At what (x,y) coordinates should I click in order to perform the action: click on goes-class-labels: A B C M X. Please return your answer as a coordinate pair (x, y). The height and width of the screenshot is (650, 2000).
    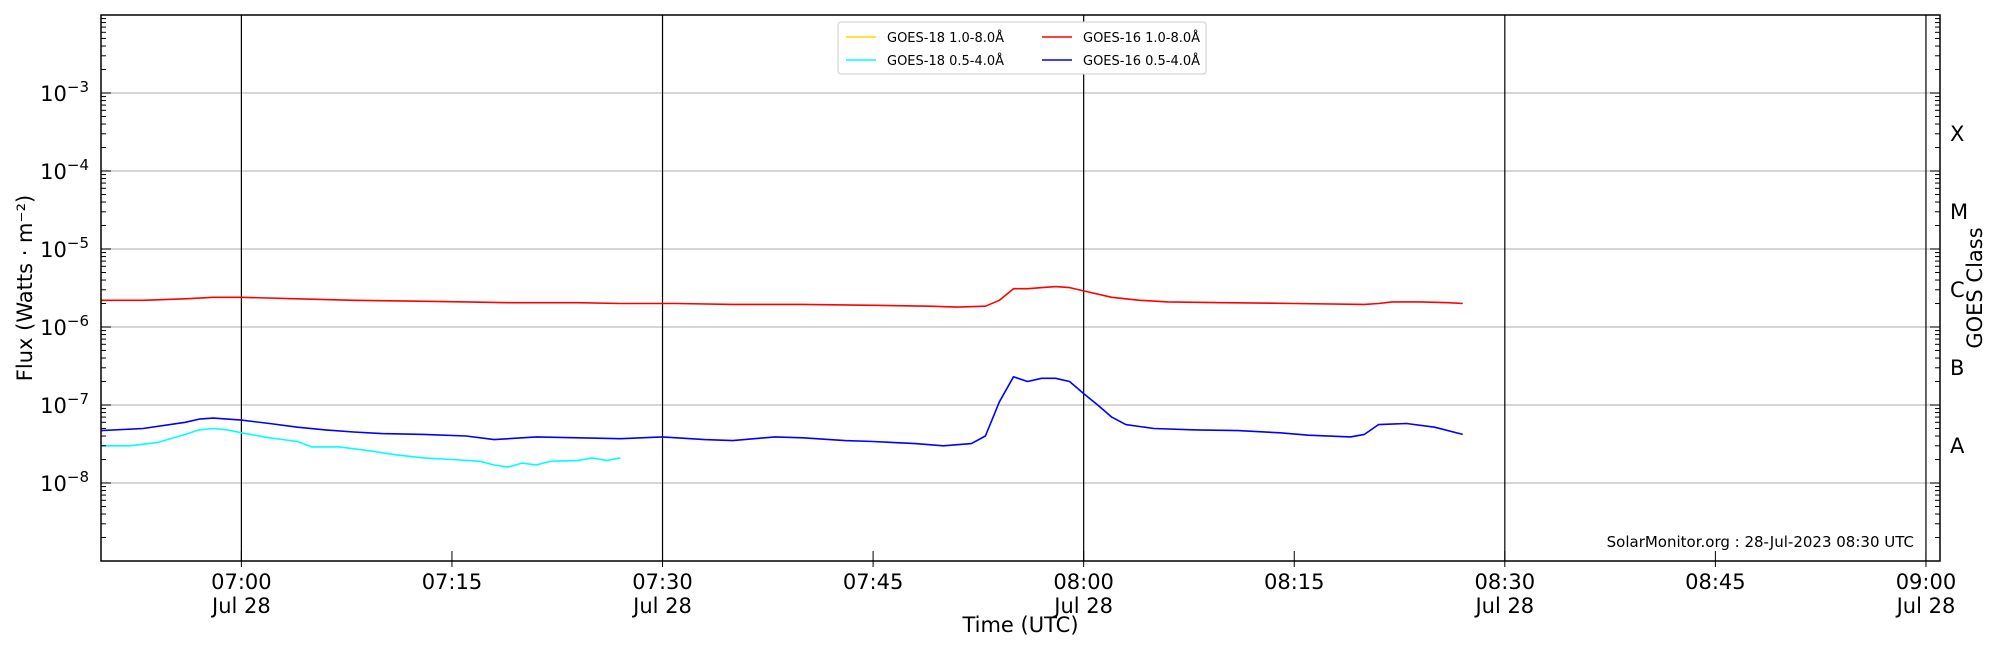
    Looking at the image, I should click on (1959, 290).